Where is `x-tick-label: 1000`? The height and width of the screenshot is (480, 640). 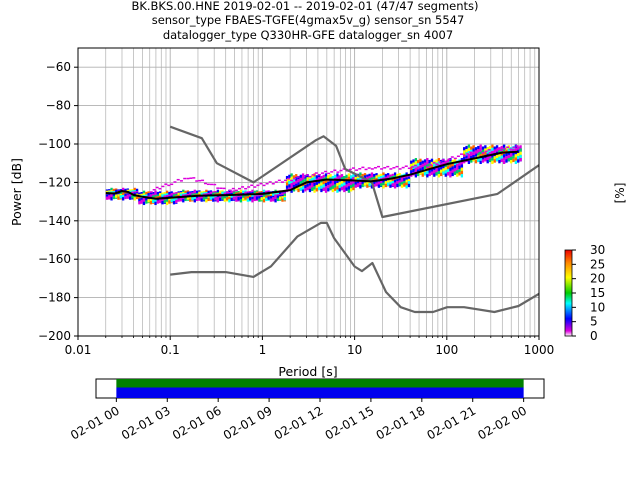 x-tick-label: 1000 is located at coordinates (539, 350).